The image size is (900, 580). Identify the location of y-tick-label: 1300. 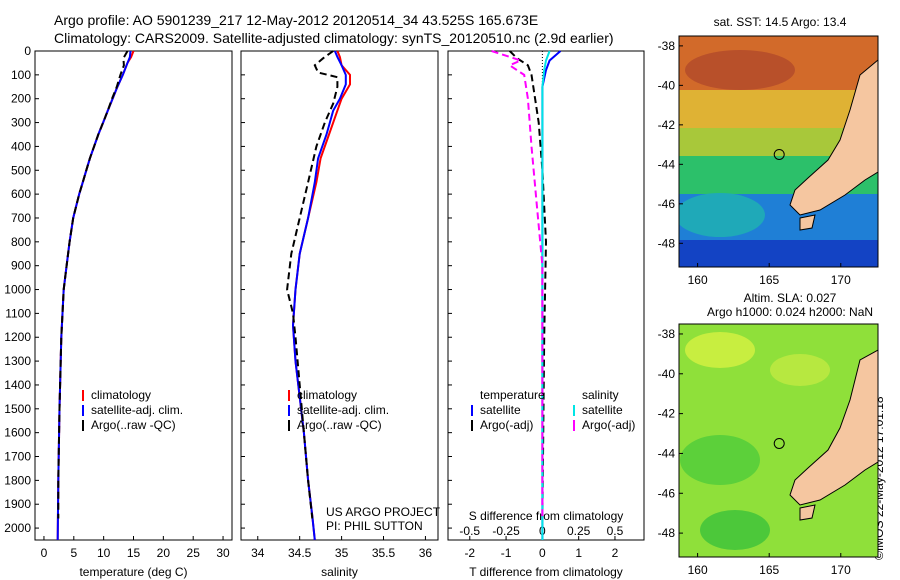
(17, 361).